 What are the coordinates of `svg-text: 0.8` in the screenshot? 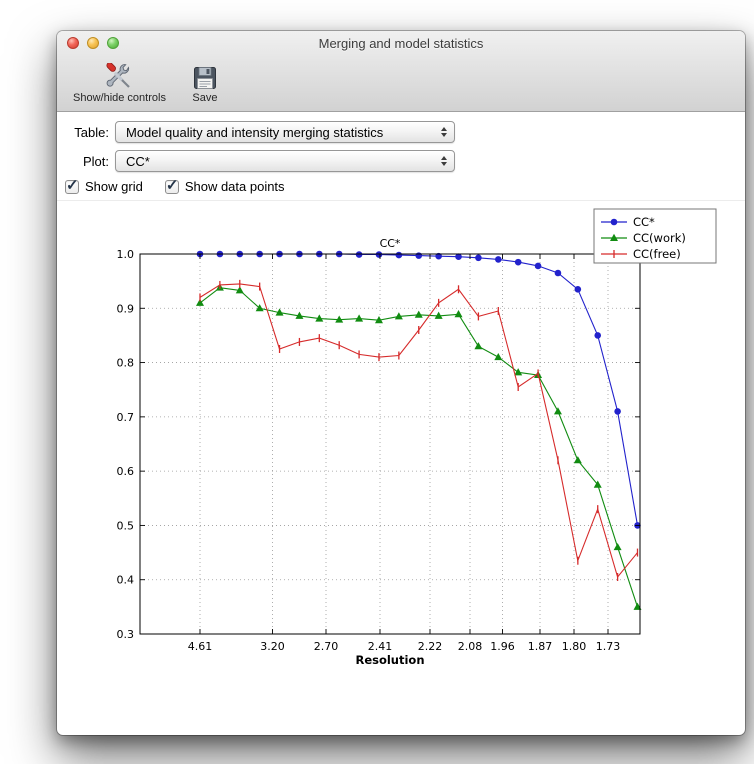 It's located at (126, 363).